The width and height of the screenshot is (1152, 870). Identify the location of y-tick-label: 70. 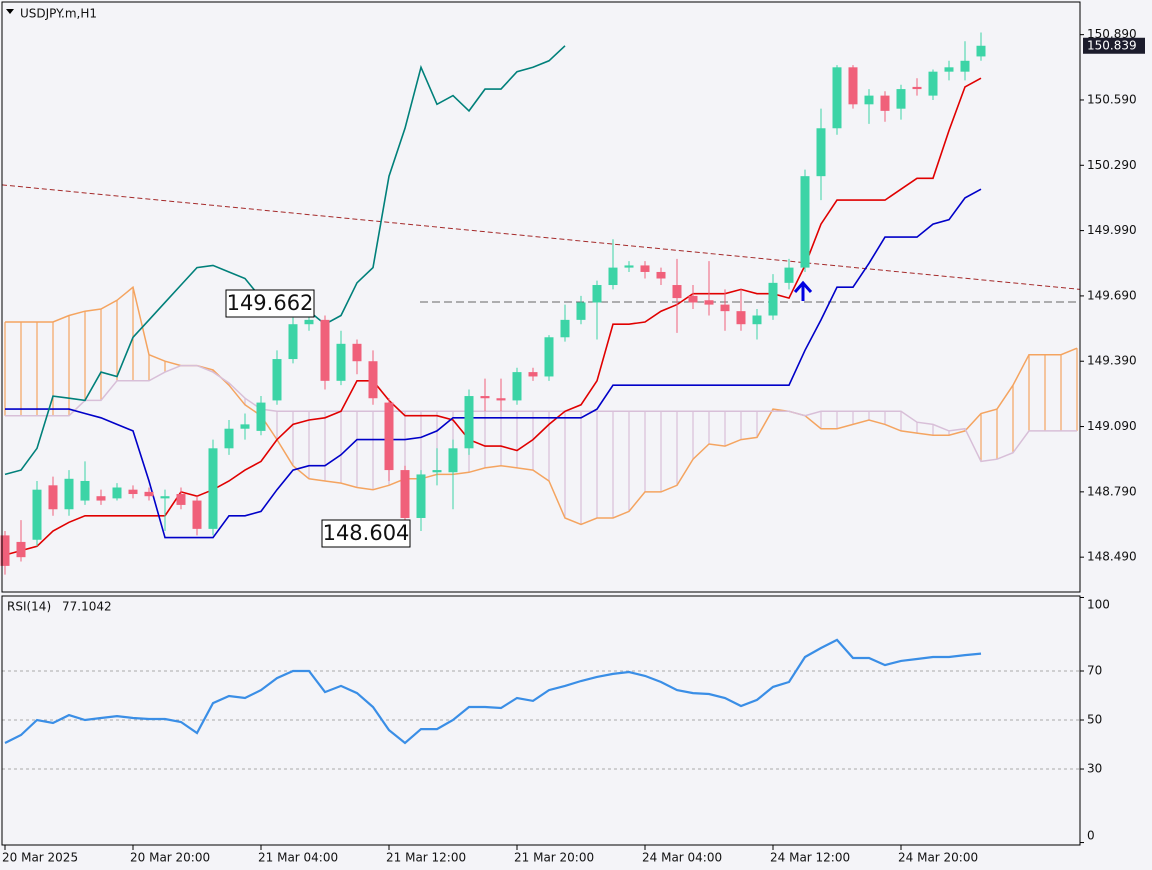
(1094, 670).